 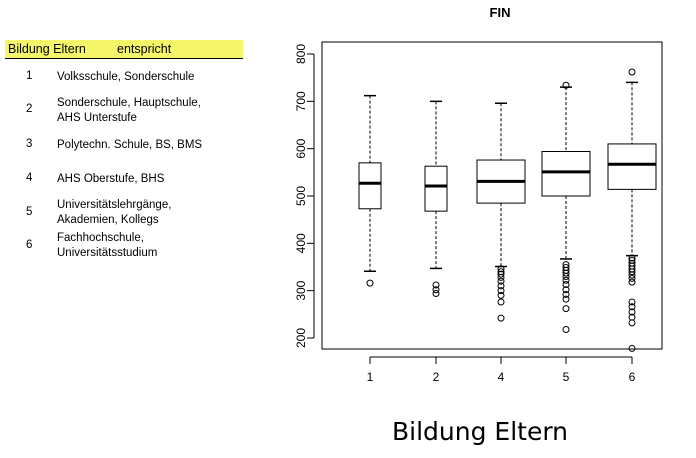 What do you see at coordinates (97, 118) in the screenshot?
I see `legend-desc-line2: AHS Unterstufe` at bounding box center [97, 118].